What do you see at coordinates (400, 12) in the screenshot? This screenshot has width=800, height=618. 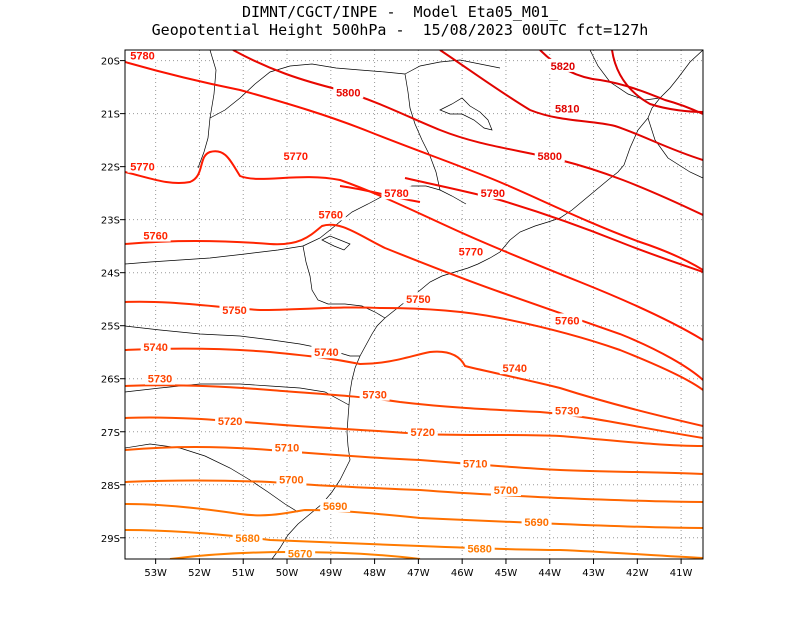 I see `map-title-line1: DIMNT/CGCT/INPE - Model Eta05_M01_` at bounding box center [400, 12].